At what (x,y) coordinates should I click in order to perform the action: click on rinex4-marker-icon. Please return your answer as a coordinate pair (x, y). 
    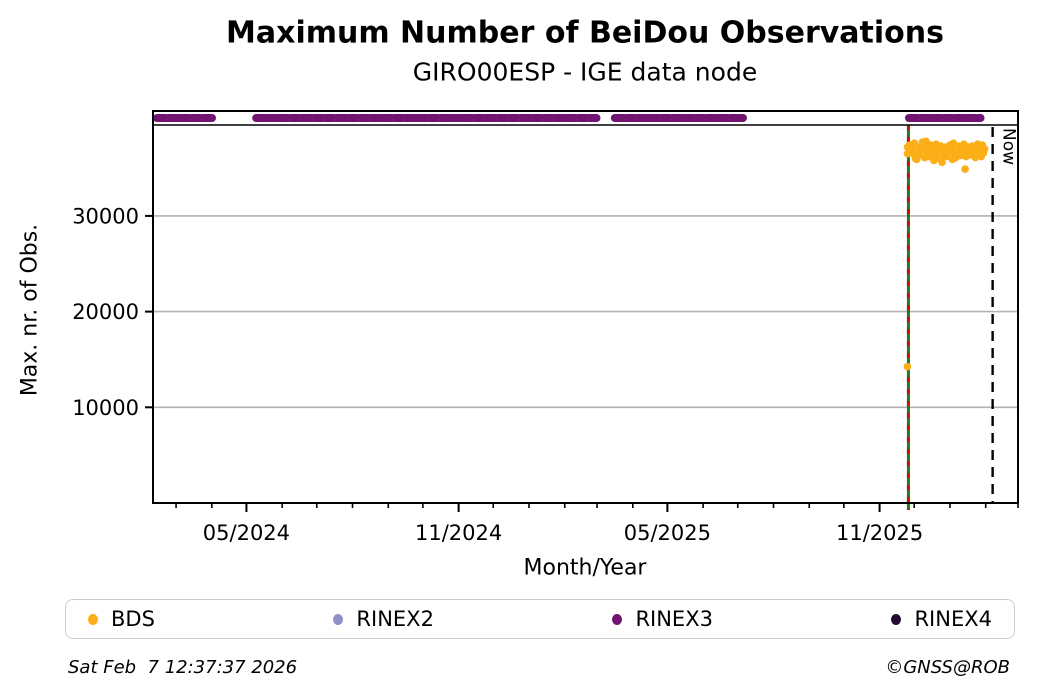
    Looking at the image, I should click on (896, 619).